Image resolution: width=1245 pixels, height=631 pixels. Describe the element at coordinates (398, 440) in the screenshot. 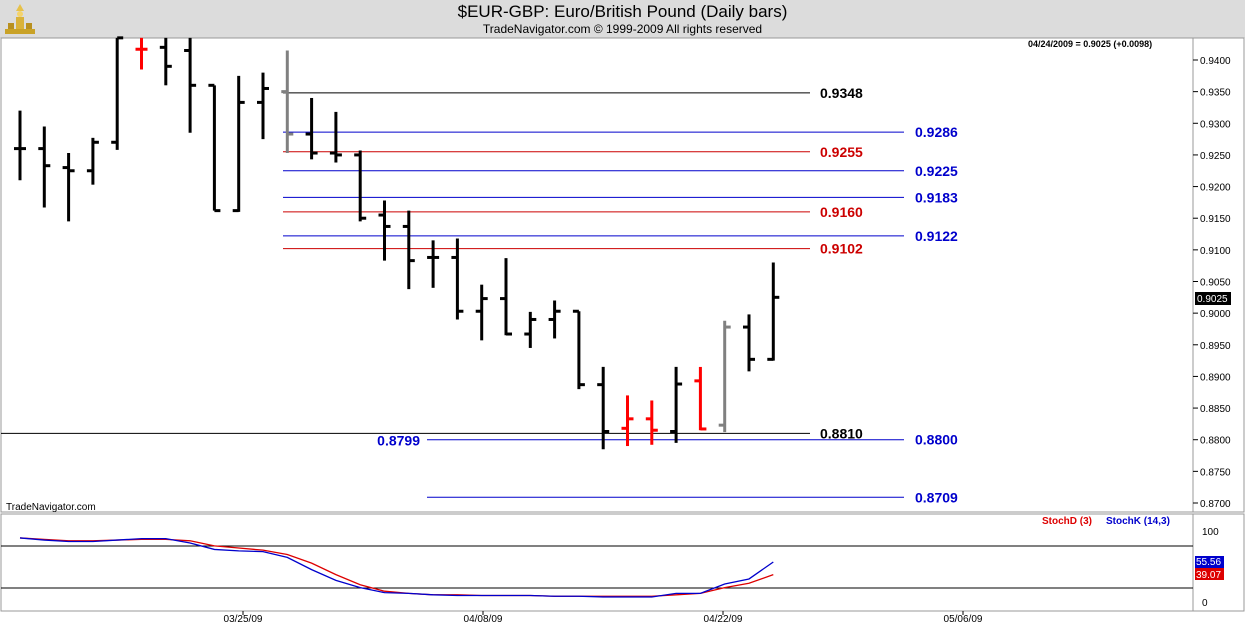

I see `level-label-10: 0.8799` at that location.